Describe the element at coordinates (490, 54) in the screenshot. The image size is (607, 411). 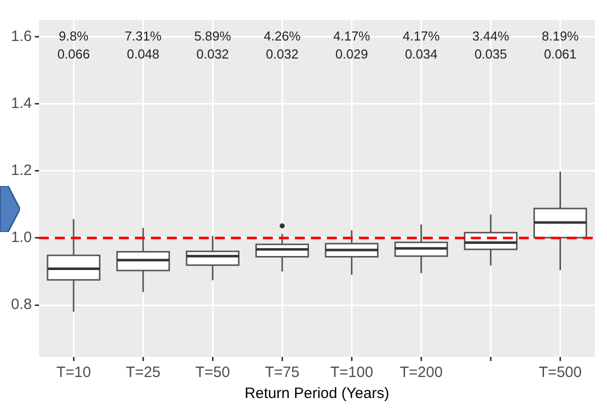
I see `annotation: 0.035` at that location.